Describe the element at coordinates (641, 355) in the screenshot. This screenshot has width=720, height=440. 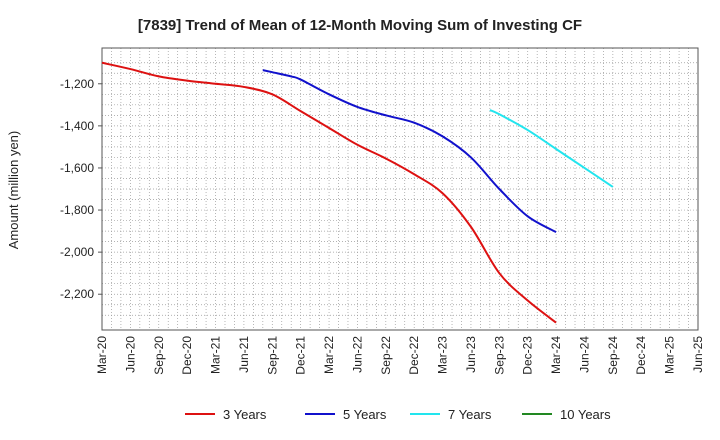
I see `x-tick-label: Dec-24` at that location.